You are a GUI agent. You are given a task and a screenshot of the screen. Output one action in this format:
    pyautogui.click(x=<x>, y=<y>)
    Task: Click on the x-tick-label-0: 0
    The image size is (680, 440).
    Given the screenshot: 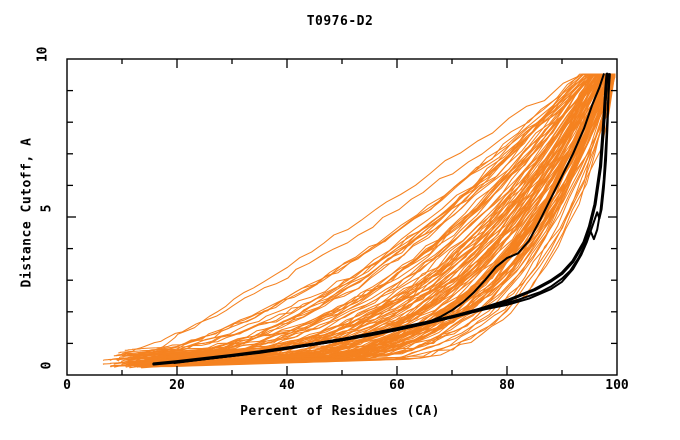 What is the action you would take?
    pyautogui.click(x=67, y=385)
    